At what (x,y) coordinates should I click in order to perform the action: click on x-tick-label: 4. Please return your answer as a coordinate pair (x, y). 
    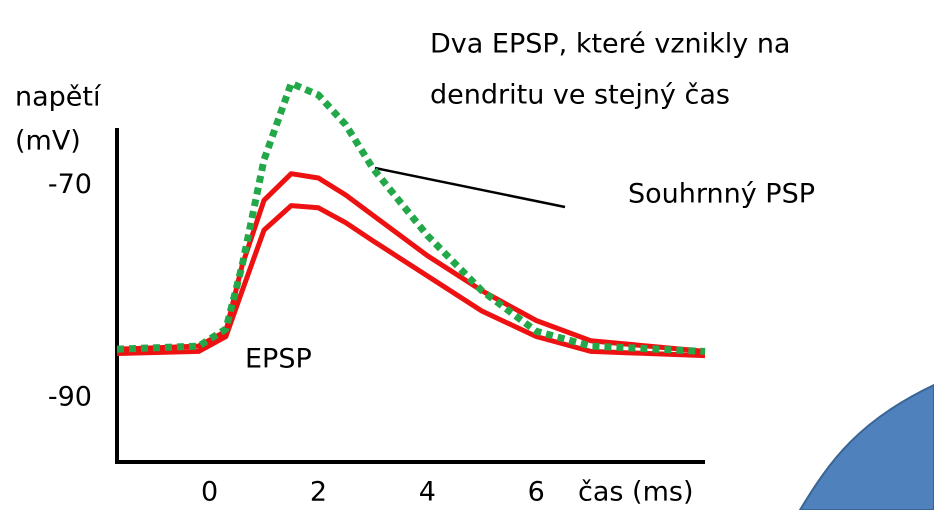
    Looking at the image, I should click on (427, 492).